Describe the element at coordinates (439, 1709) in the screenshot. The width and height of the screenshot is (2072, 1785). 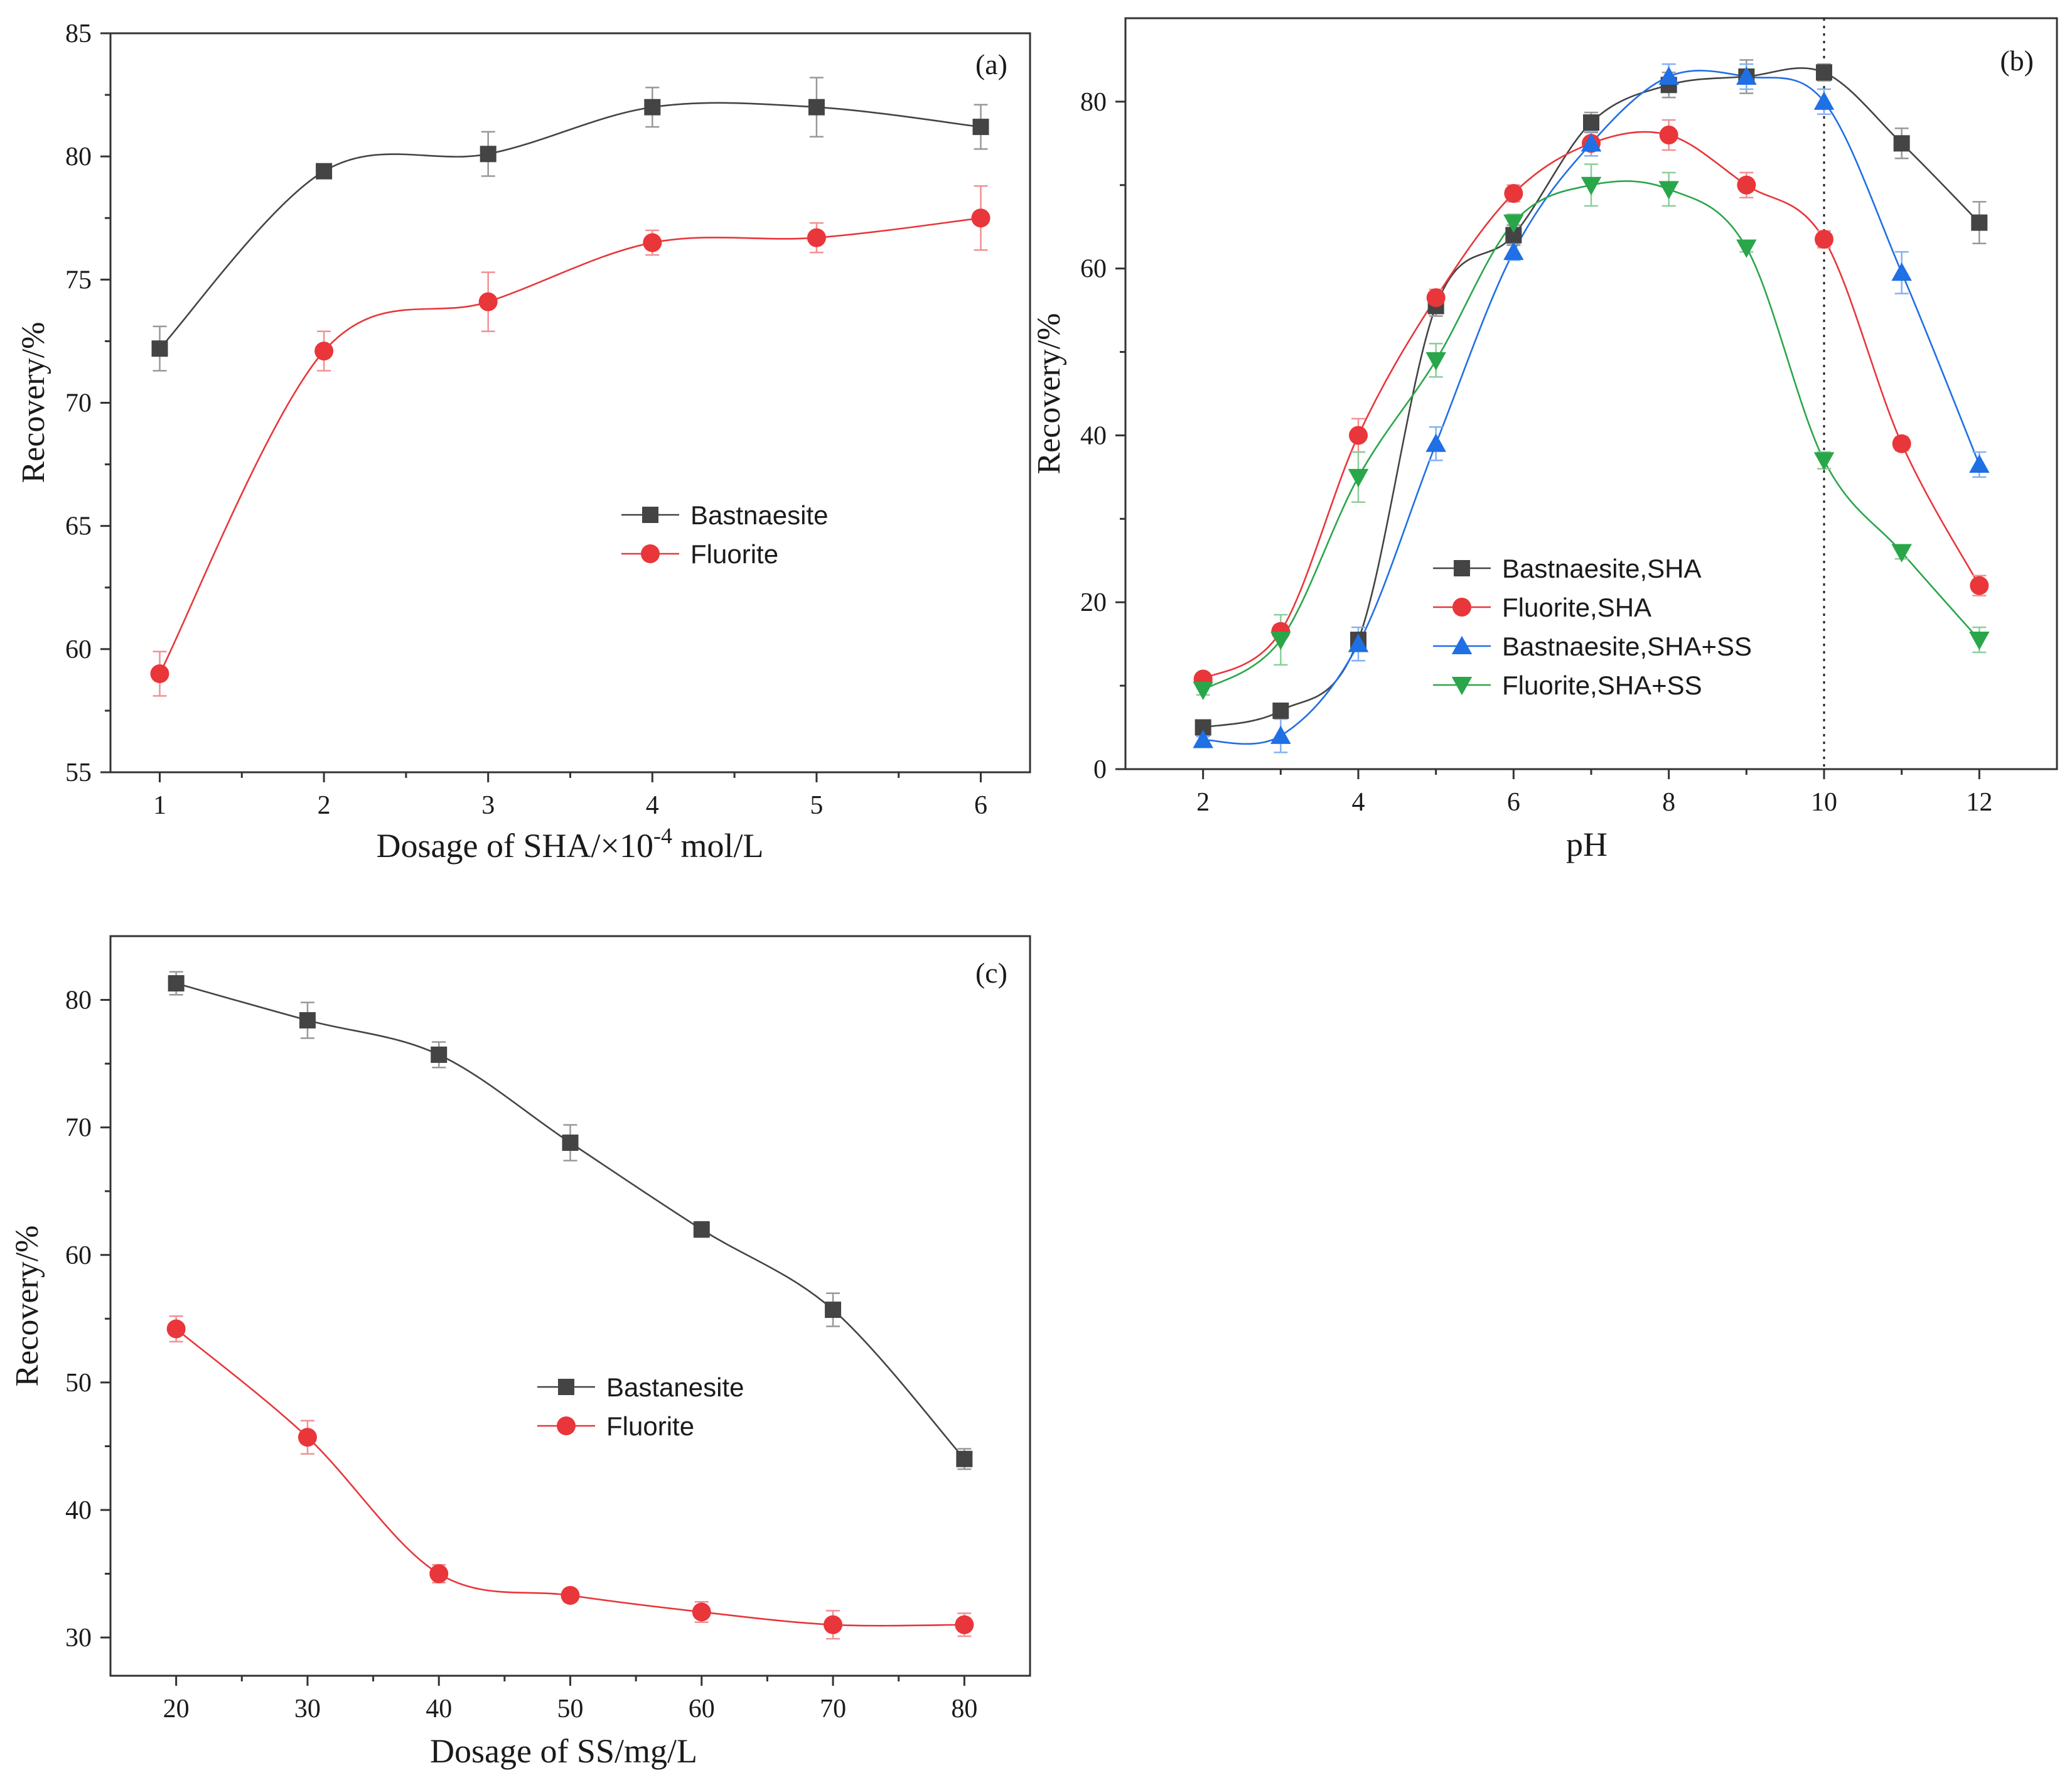
I see `panel-c-x-tick-label: 40` at that location.